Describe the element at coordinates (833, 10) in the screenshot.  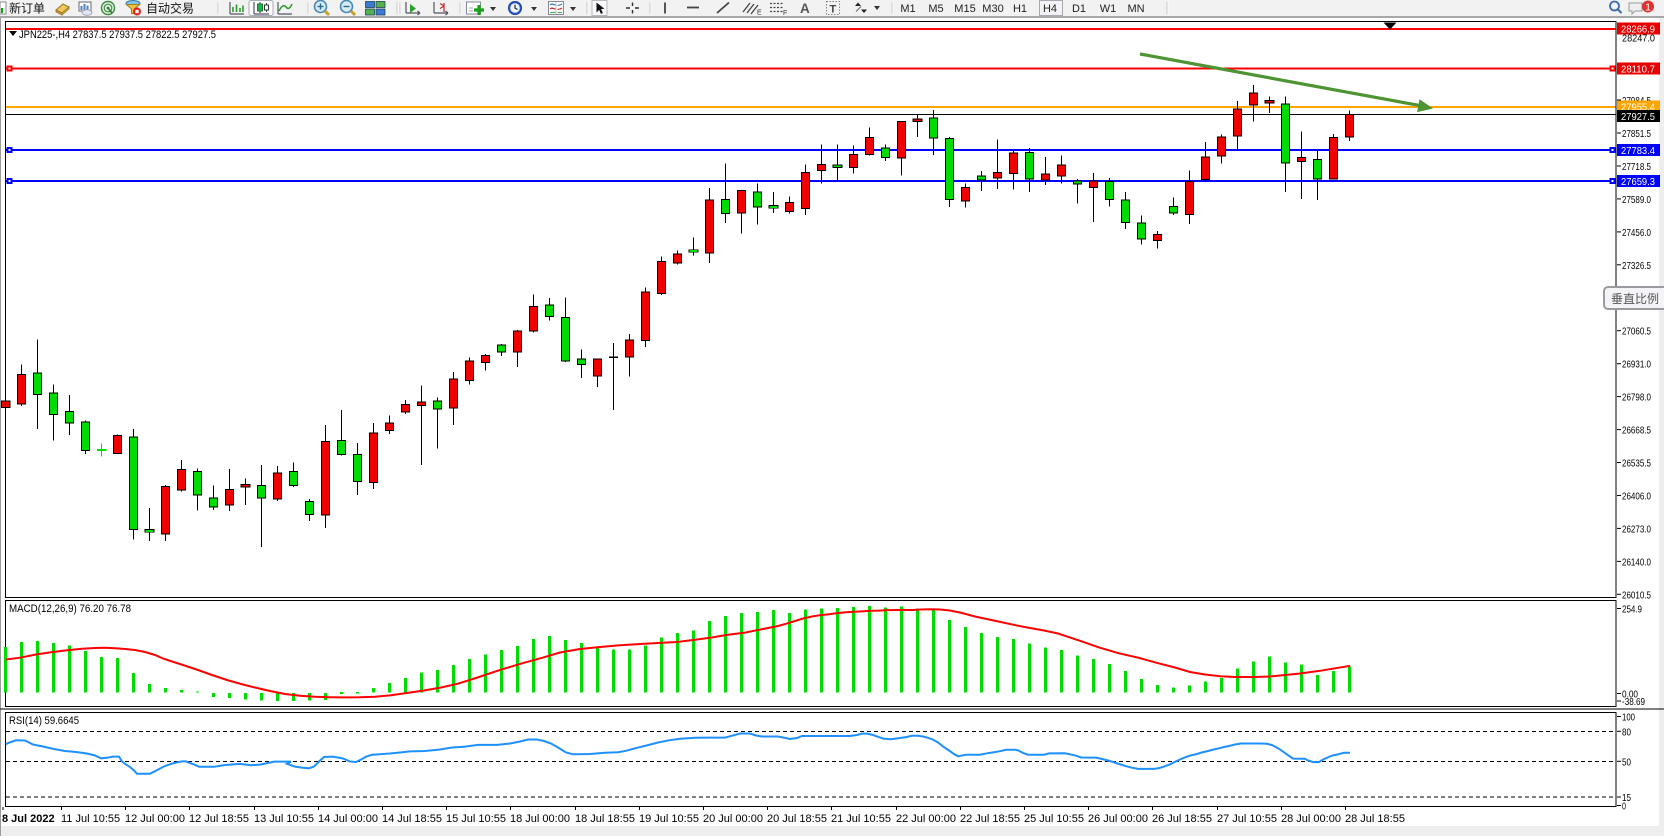
I see `svg-text: T` at that location.